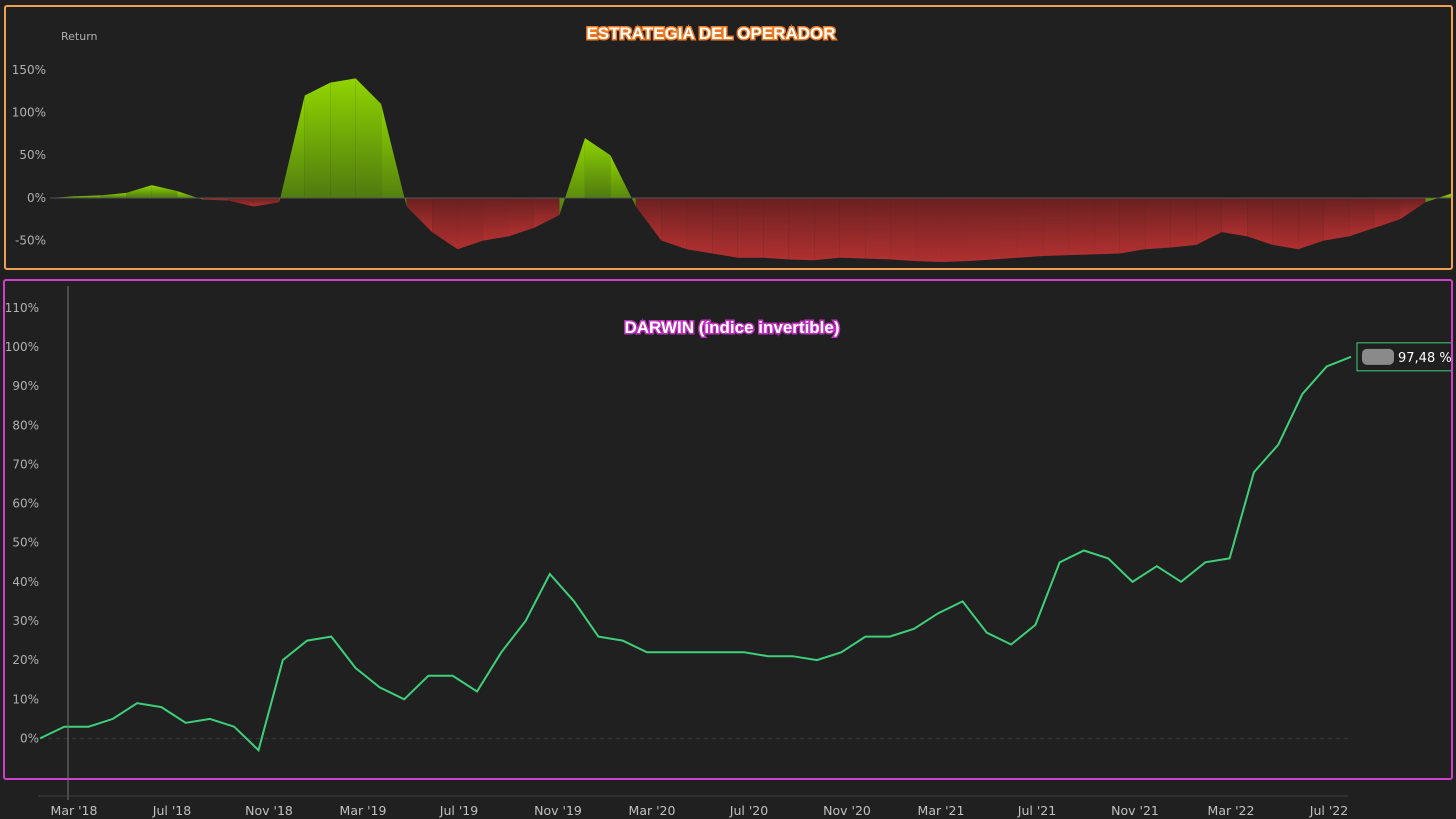 The image size is (1456, 819). I want to click on y-tick-label: 90%, so click(25, 386).